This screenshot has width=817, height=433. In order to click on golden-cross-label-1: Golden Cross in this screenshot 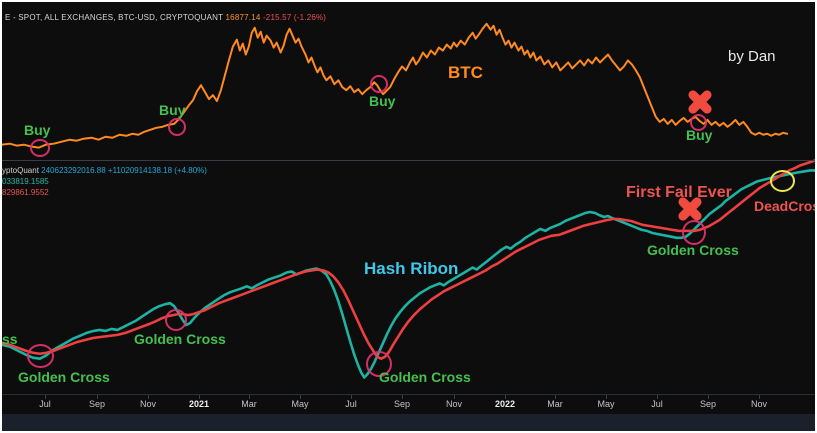, I will do `click(64, 377)`.